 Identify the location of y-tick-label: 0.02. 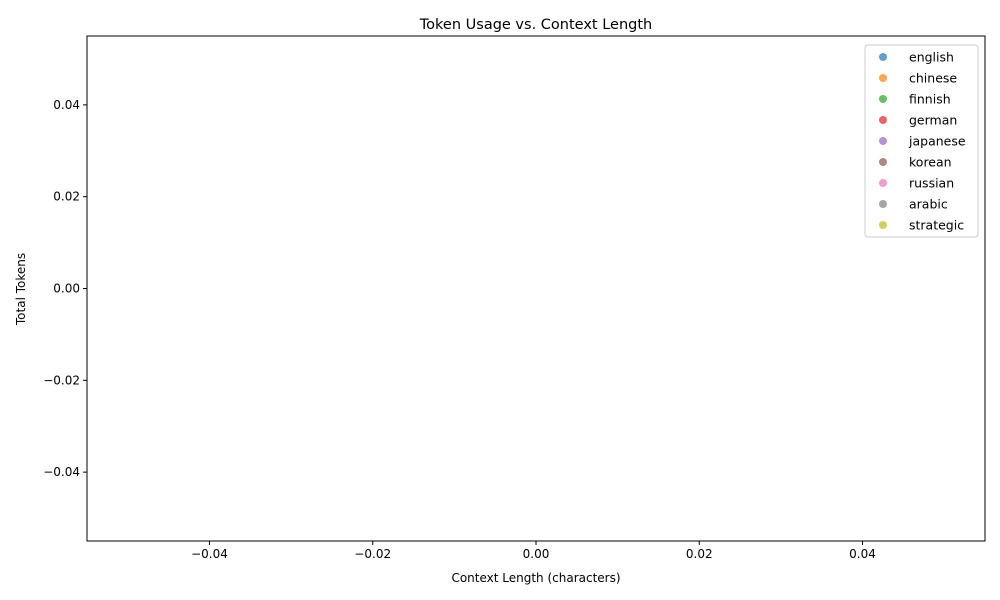
(66, 197).